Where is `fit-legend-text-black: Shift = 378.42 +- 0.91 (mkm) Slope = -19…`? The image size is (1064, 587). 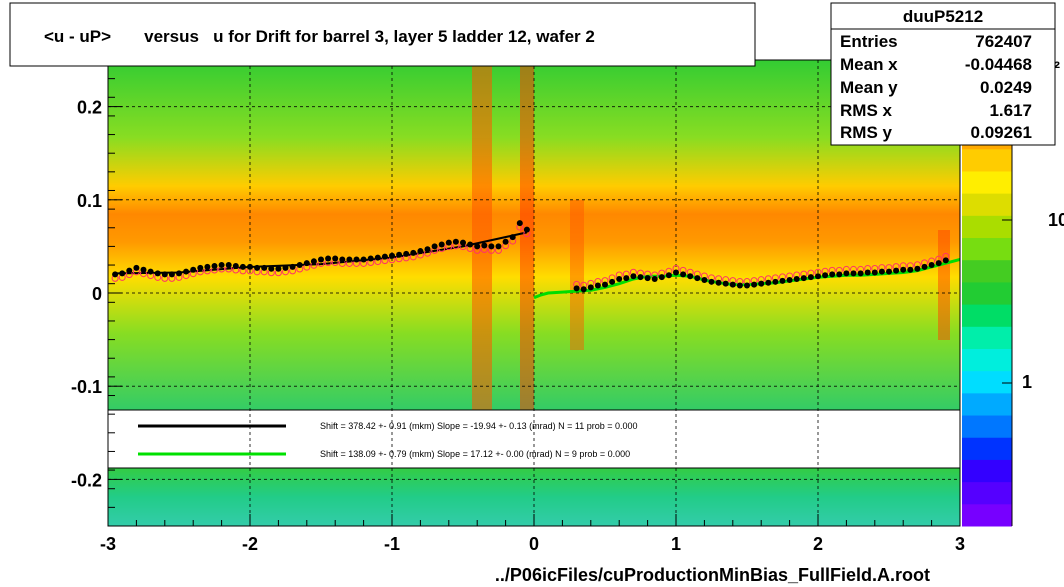
fit-legend-text-black: Shift = 378.42 +- 0.91 (mkm) Slope = -19… is located at coordinates (479, 426).